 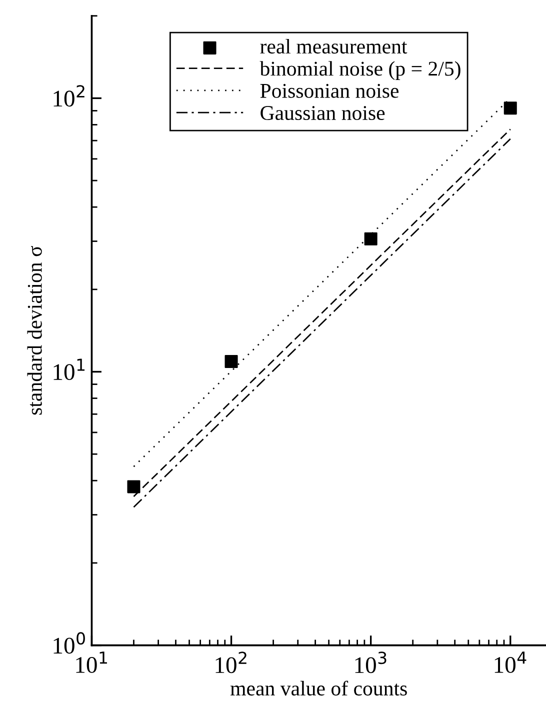 I want to click on legend-label: Poissonian noise, so click(x=329, y=91).